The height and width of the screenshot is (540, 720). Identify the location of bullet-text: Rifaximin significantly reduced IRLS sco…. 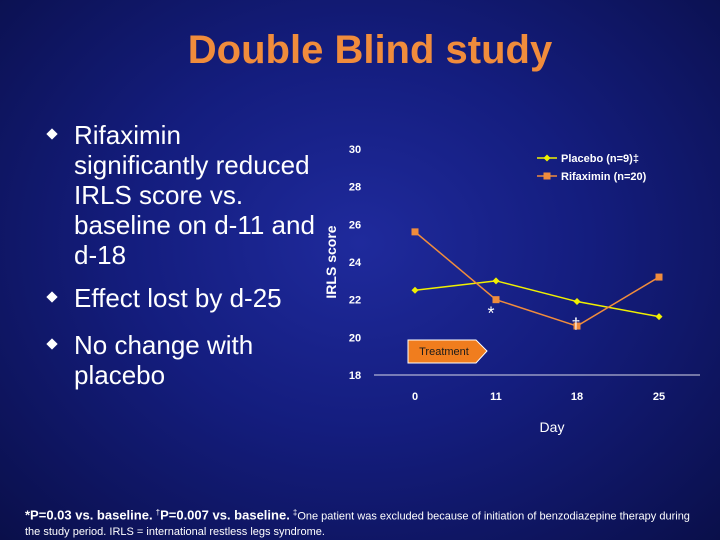
(194, 195).